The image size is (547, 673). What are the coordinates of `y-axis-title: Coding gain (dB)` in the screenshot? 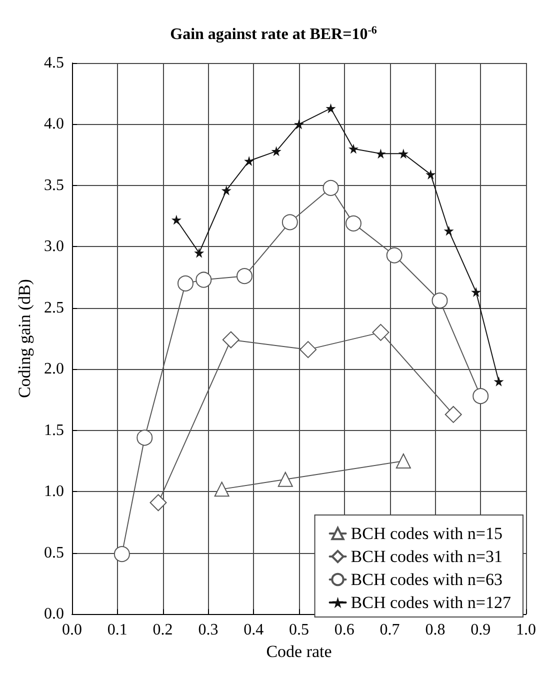 It's located at (24, 338).